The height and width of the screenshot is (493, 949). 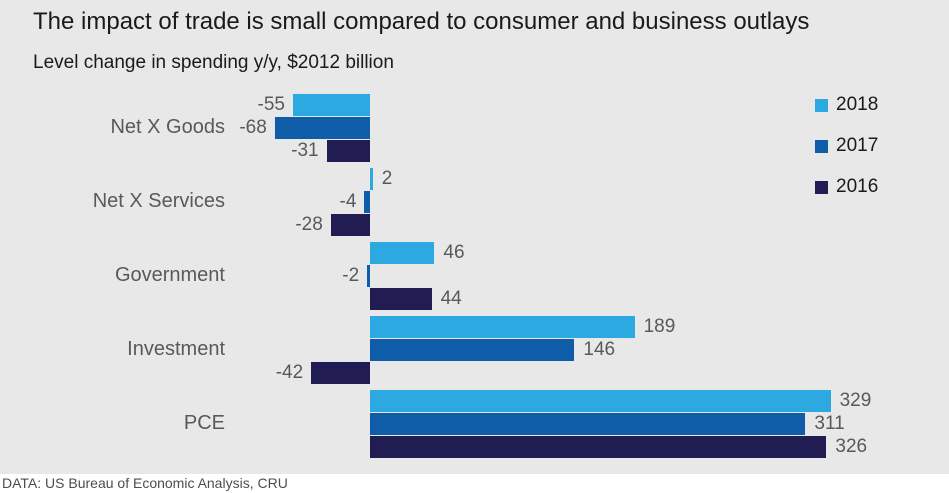 I want to click on legend-item: 2016, so click(x=846, y=187).